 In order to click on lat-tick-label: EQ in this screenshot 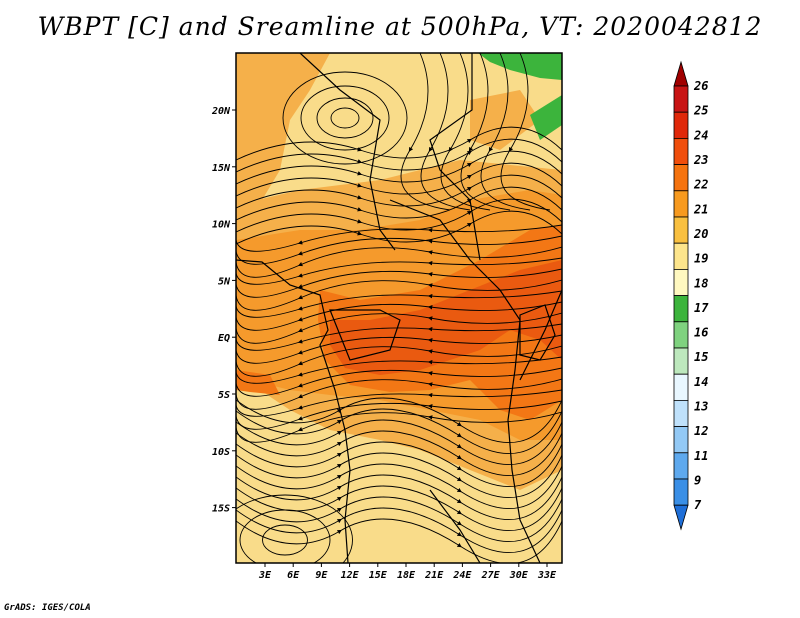, I will do `click(224, 338)`.